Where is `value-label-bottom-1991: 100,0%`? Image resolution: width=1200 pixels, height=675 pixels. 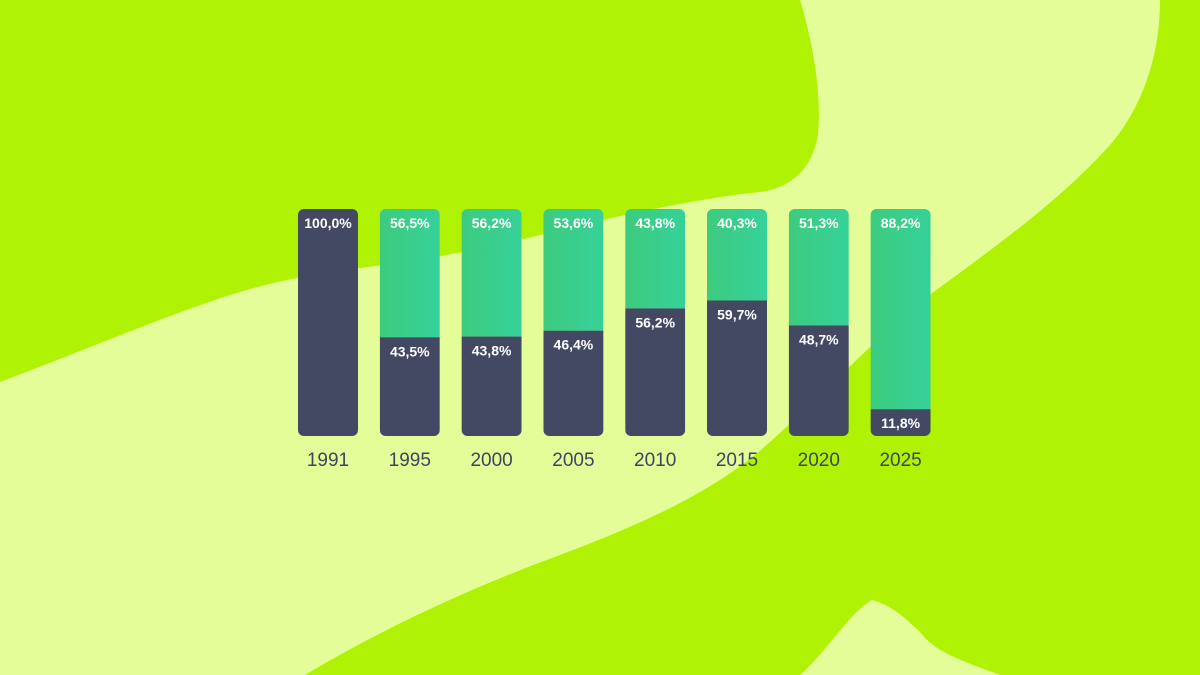 value-label-bottom-1991: 100,0% is located at coordinates (328, 223).